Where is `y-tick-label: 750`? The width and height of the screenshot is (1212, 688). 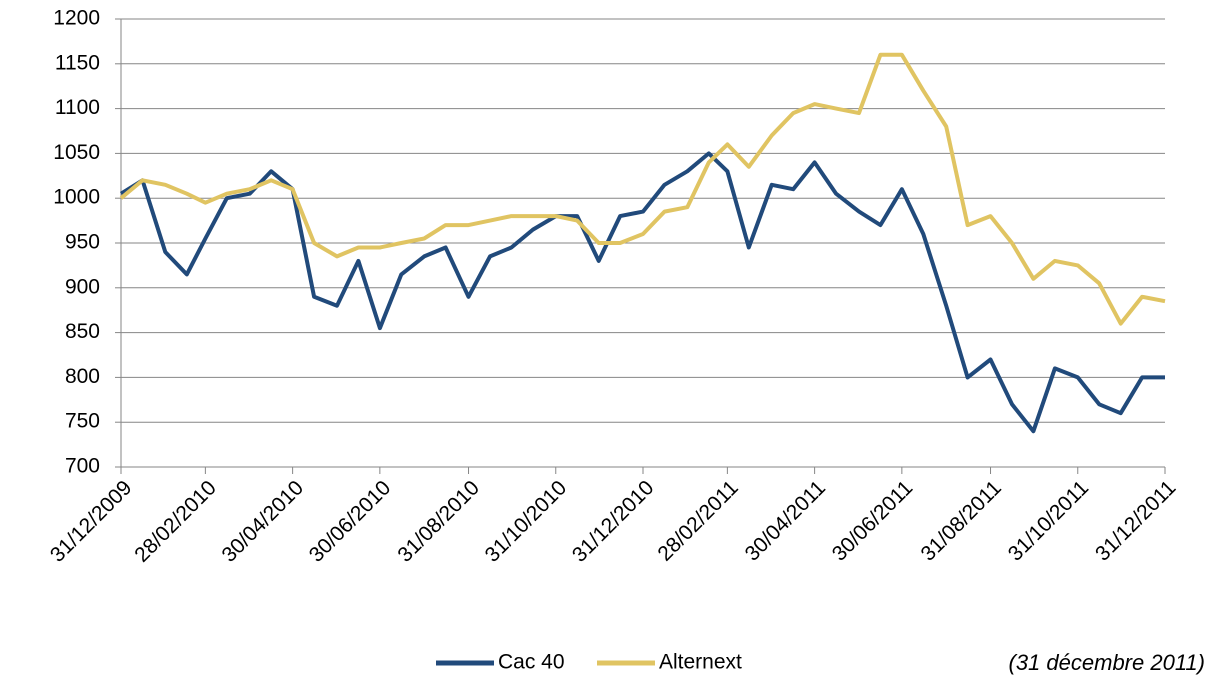 y-tick-label: 750 is located at coordinates (82, 421).